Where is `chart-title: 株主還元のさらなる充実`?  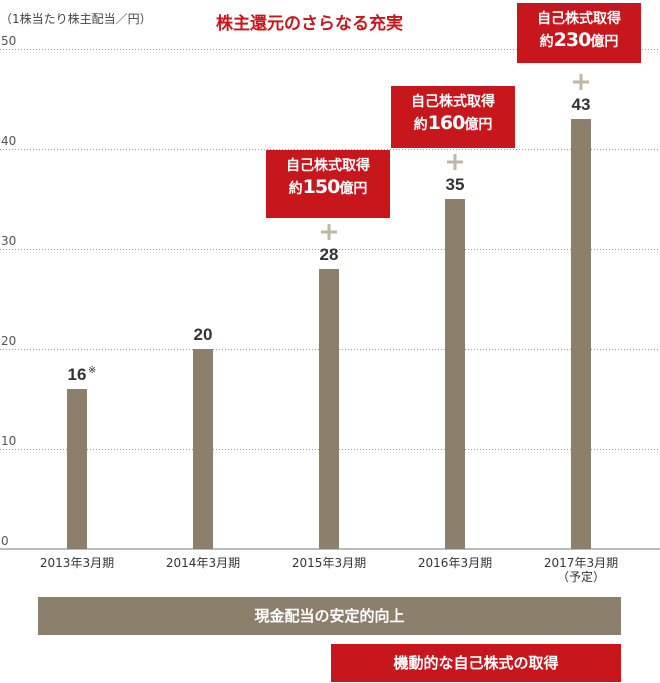
chart-title: 株主還元のさらなる充実 is located at coordinates (309, 24).